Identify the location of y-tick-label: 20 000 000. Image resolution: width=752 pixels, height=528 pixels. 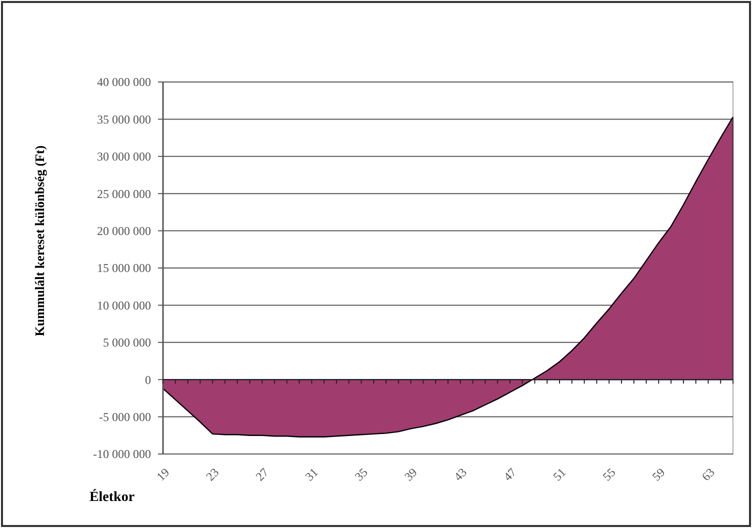
(124, 231).